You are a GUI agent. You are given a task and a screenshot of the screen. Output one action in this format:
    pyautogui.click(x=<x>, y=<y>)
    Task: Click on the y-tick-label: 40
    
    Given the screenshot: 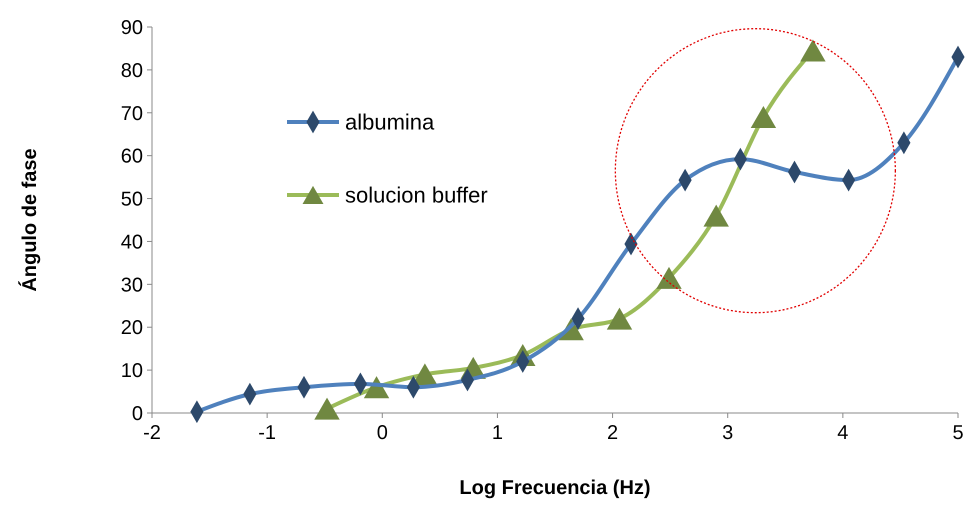 What is the action you would take?
    pyautogui.click(x=131, y=242)
    